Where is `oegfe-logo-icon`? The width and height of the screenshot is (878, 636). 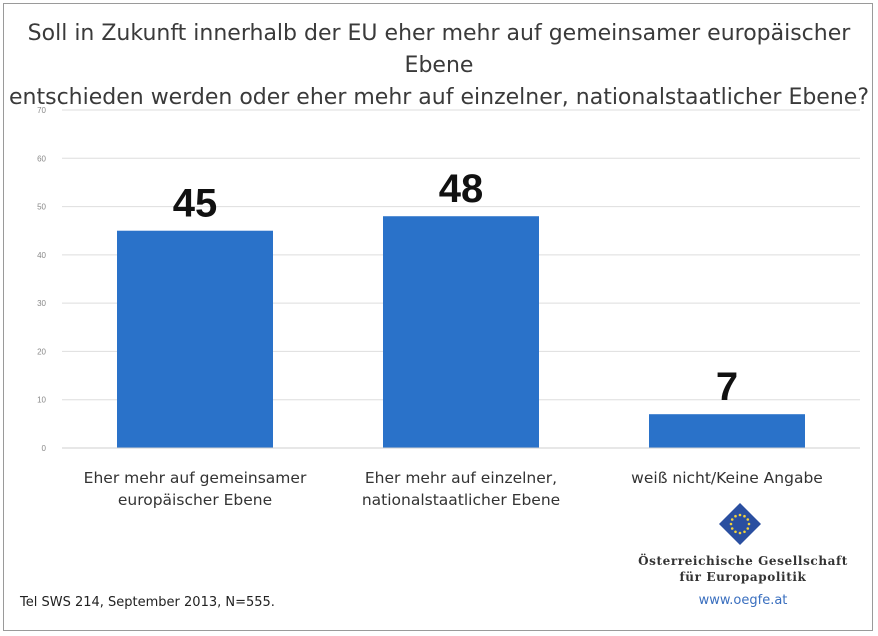
oegfe-logo-icon is located at coordinates (740, 524).